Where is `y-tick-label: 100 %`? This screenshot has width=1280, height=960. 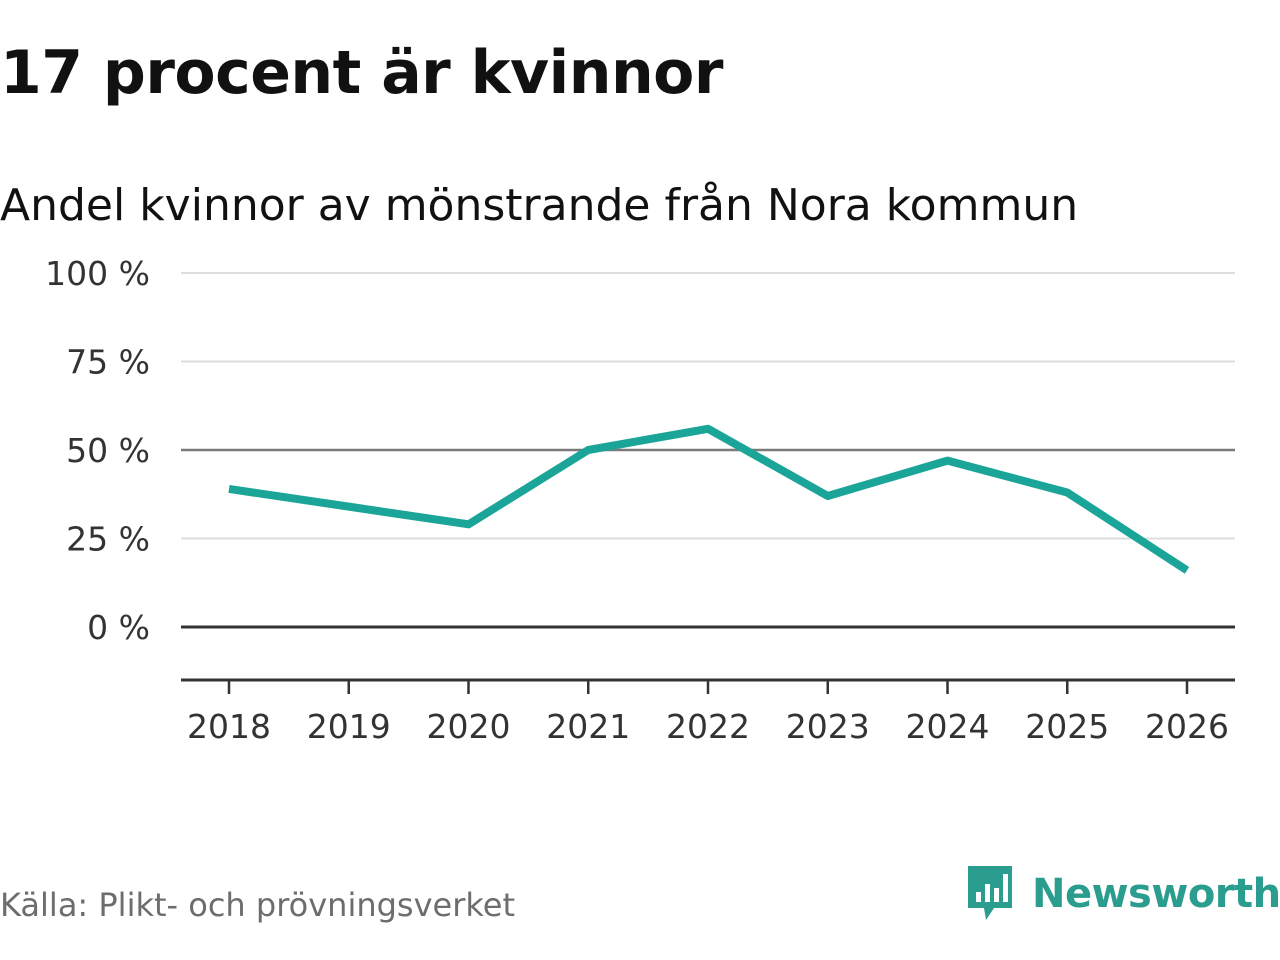 y-tick-label: 100 % is located at coordinates (97, 273).